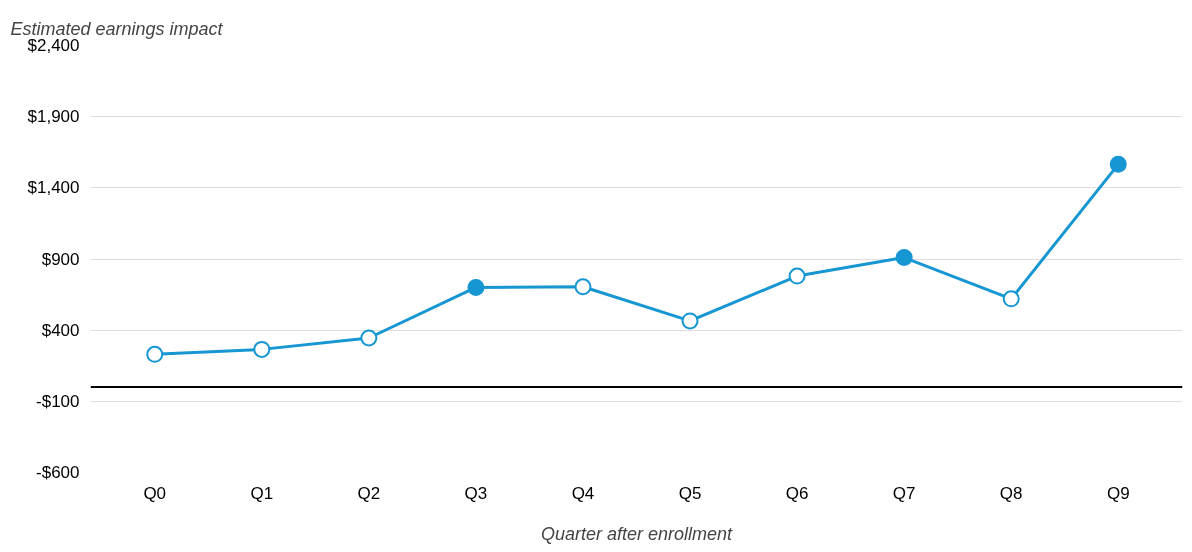 This screenshot has width=1192, height=552. I want to click on x-axis-title: Quarter after enrollment, so click(637, 533).